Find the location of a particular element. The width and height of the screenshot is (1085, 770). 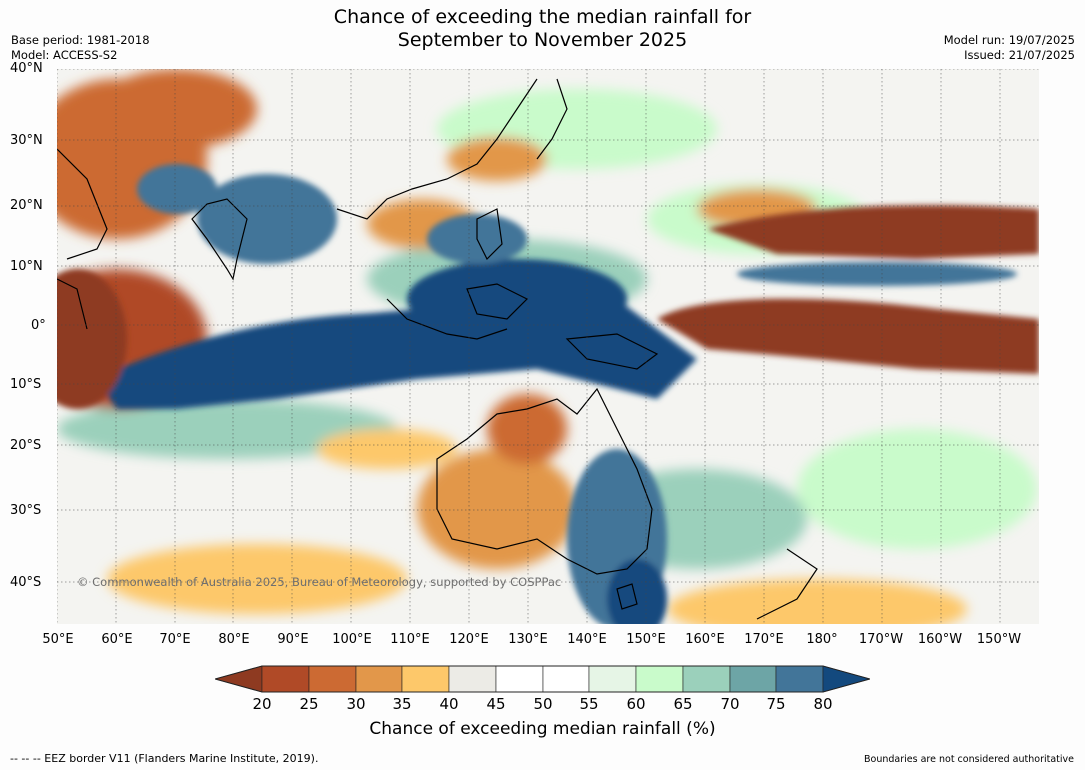

tasmania-coastline is located at coordinates (627, 596).